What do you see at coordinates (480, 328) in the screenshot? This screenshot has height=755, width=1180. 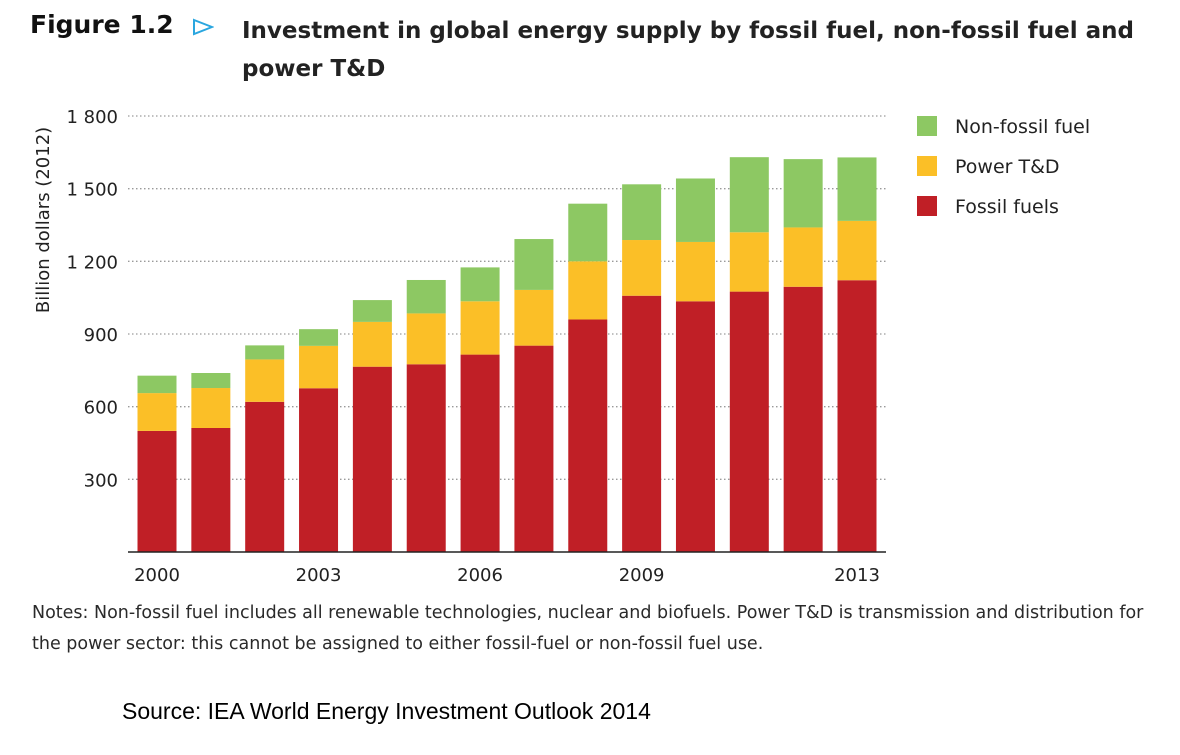 I see `bar-power-t-d-2006` at bounding box center [480, 328].